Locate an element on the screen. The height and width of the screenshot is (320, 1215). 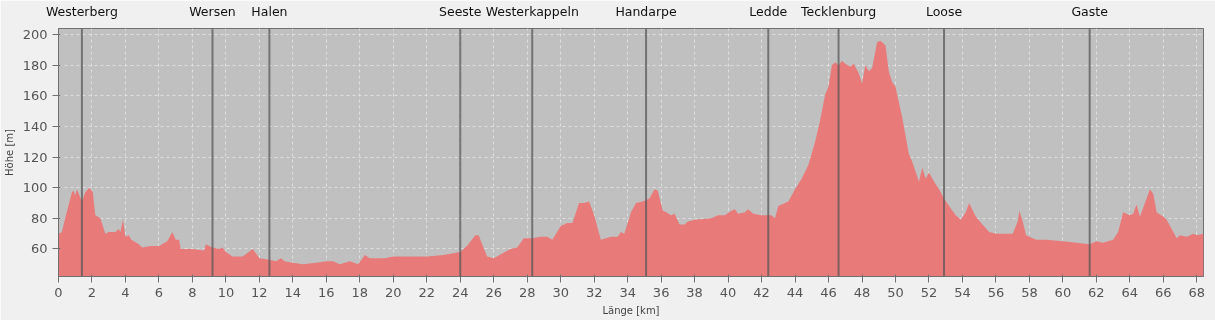
x-tick-label: 62 is located at coordinates (1096, 292).